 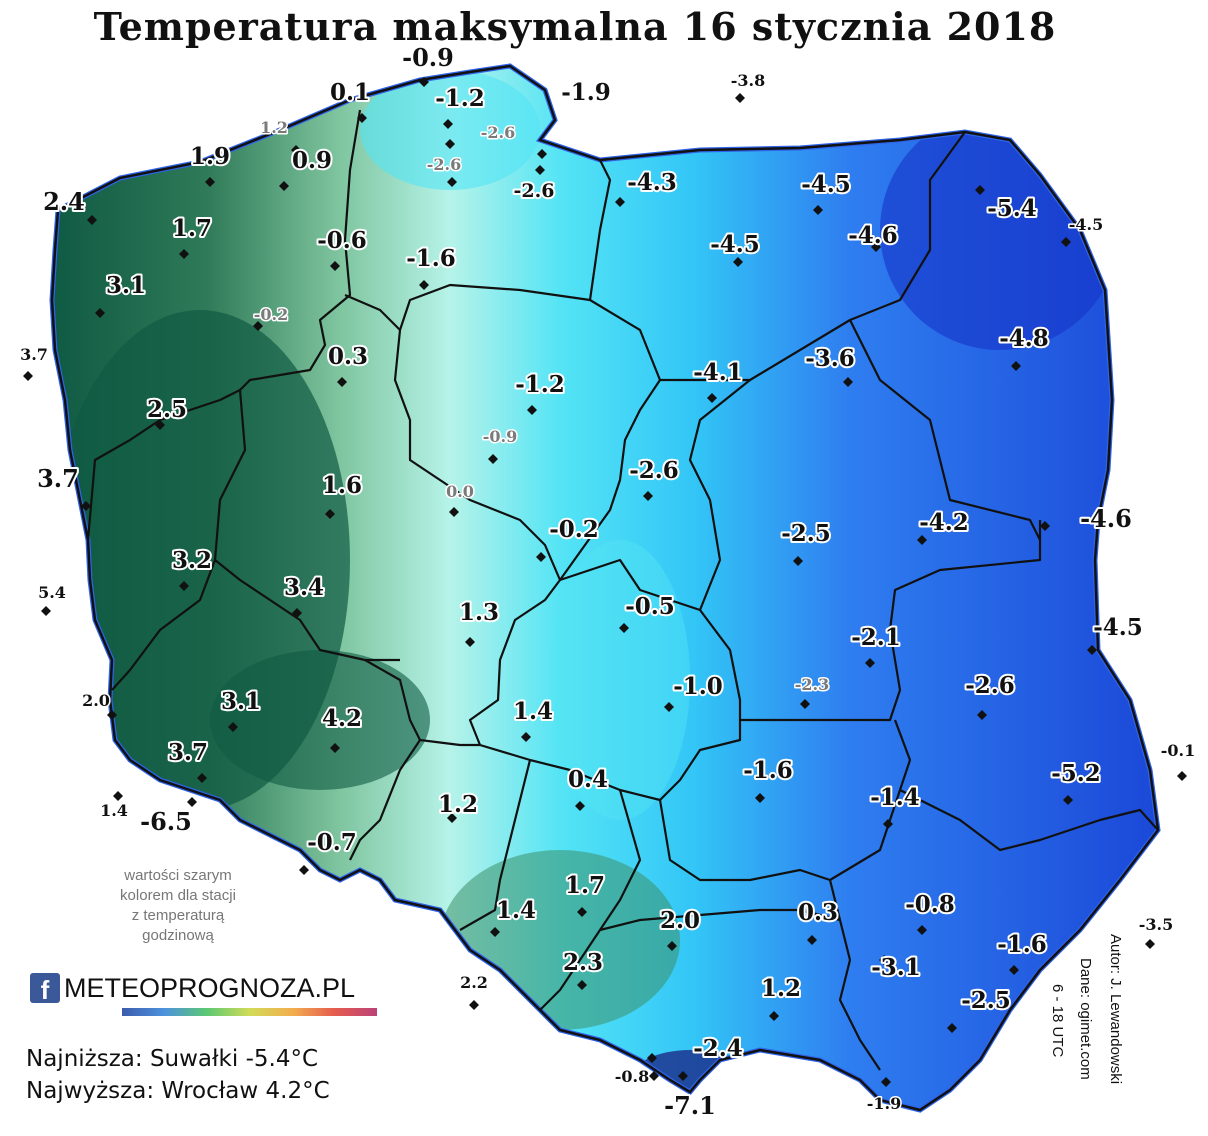 I want to click on station-value: 2.3, so click(x=583, y=962).